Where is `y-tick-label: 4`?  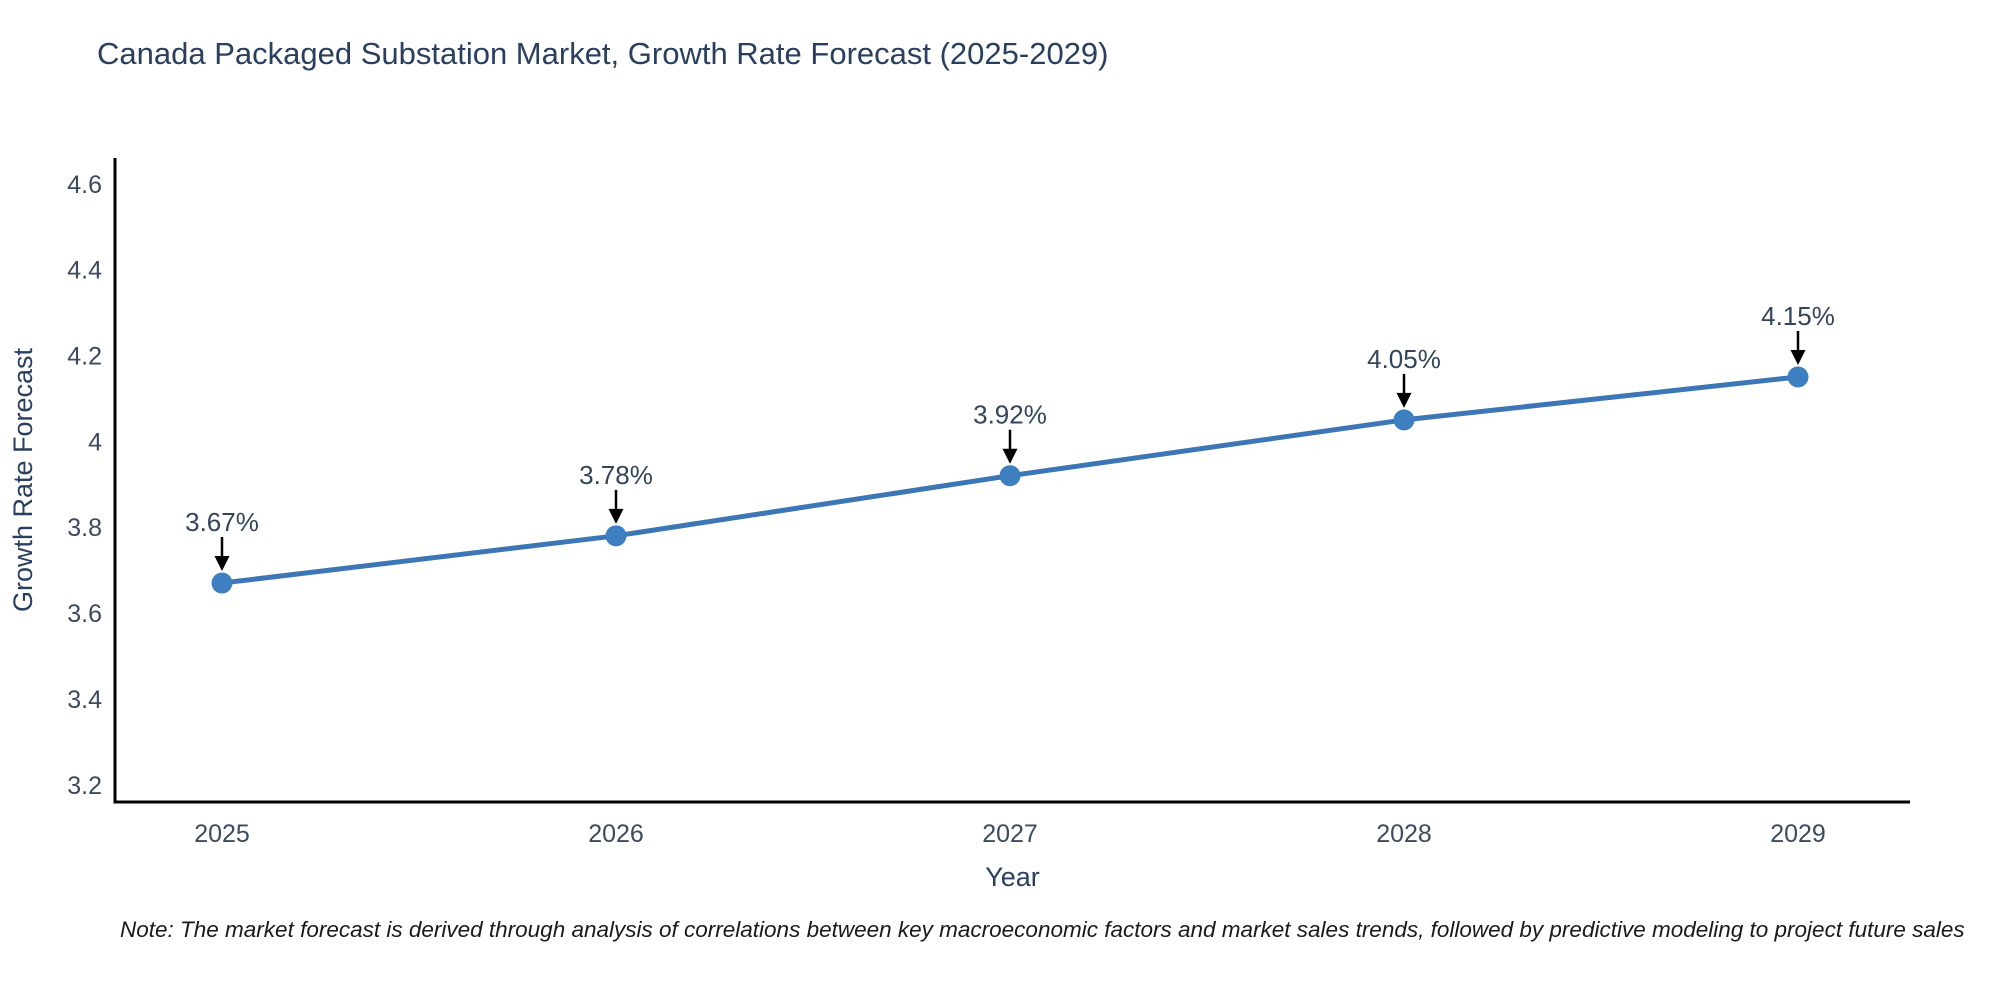
y-tick-label: 4 is located at coordinates (95, 442).